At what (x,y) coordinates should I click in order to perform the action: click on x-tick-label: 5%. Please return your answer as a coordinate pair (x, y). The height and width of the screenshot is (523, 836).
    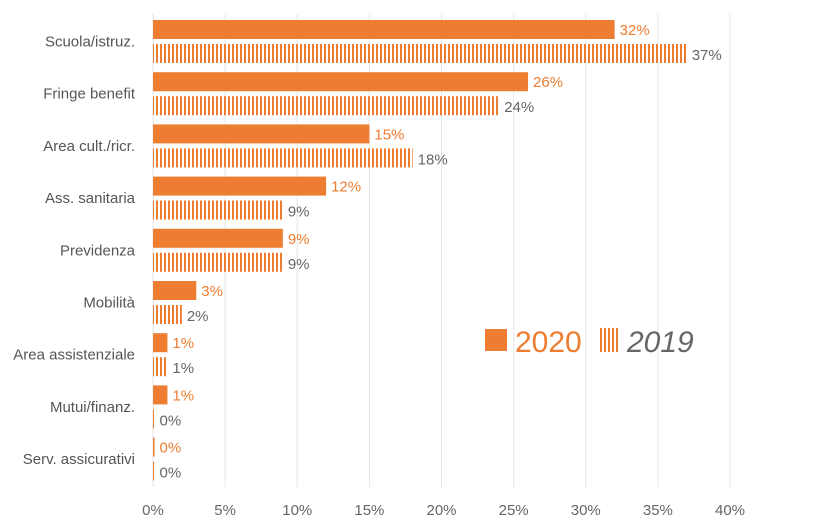
    Looking at the image, I should click on (225, 510).